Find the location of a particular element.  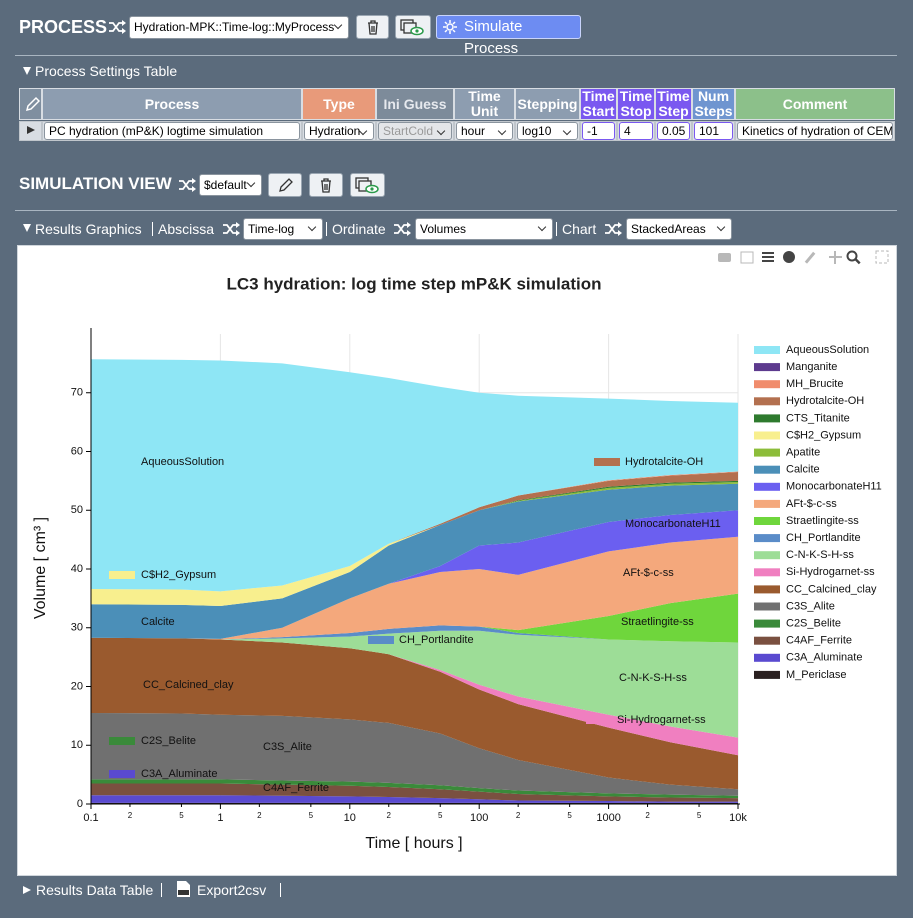

column-header: Time Step is located at coordinates (673, 104).